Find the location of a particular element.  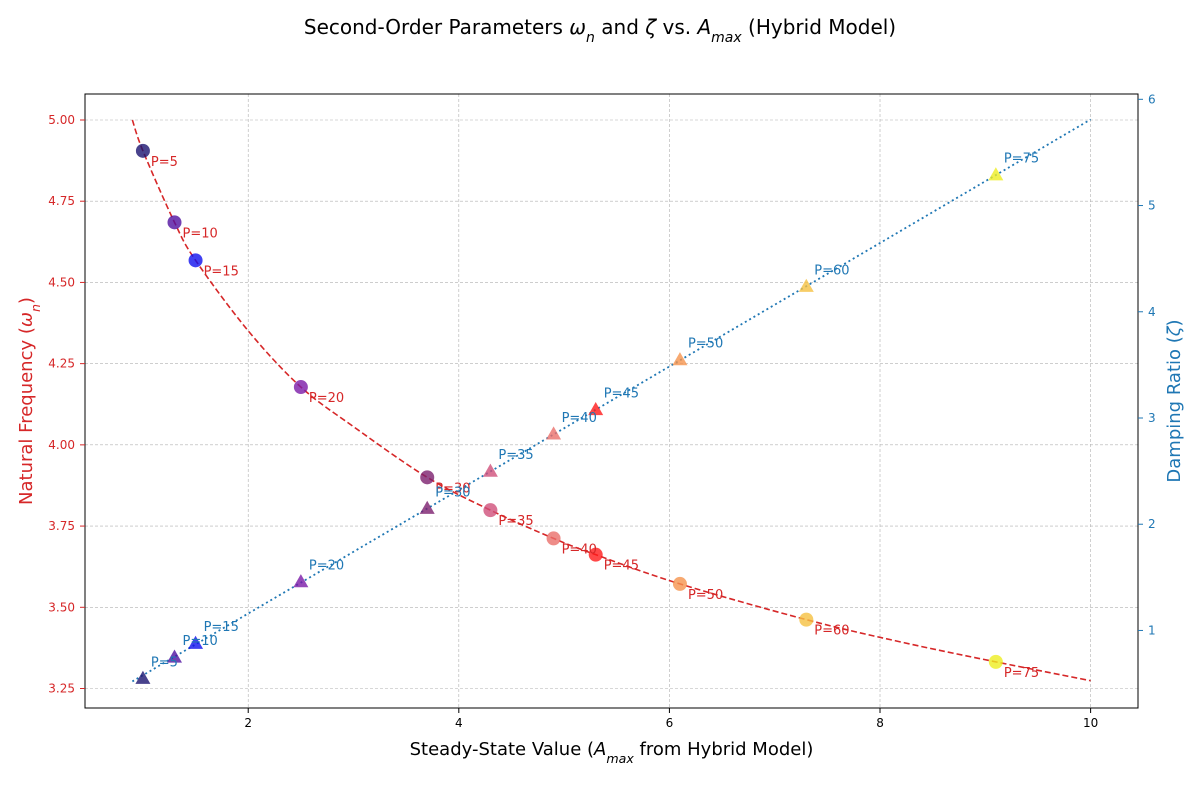

y-right-tick-label: 3 is located at coordinates (1152, 418).